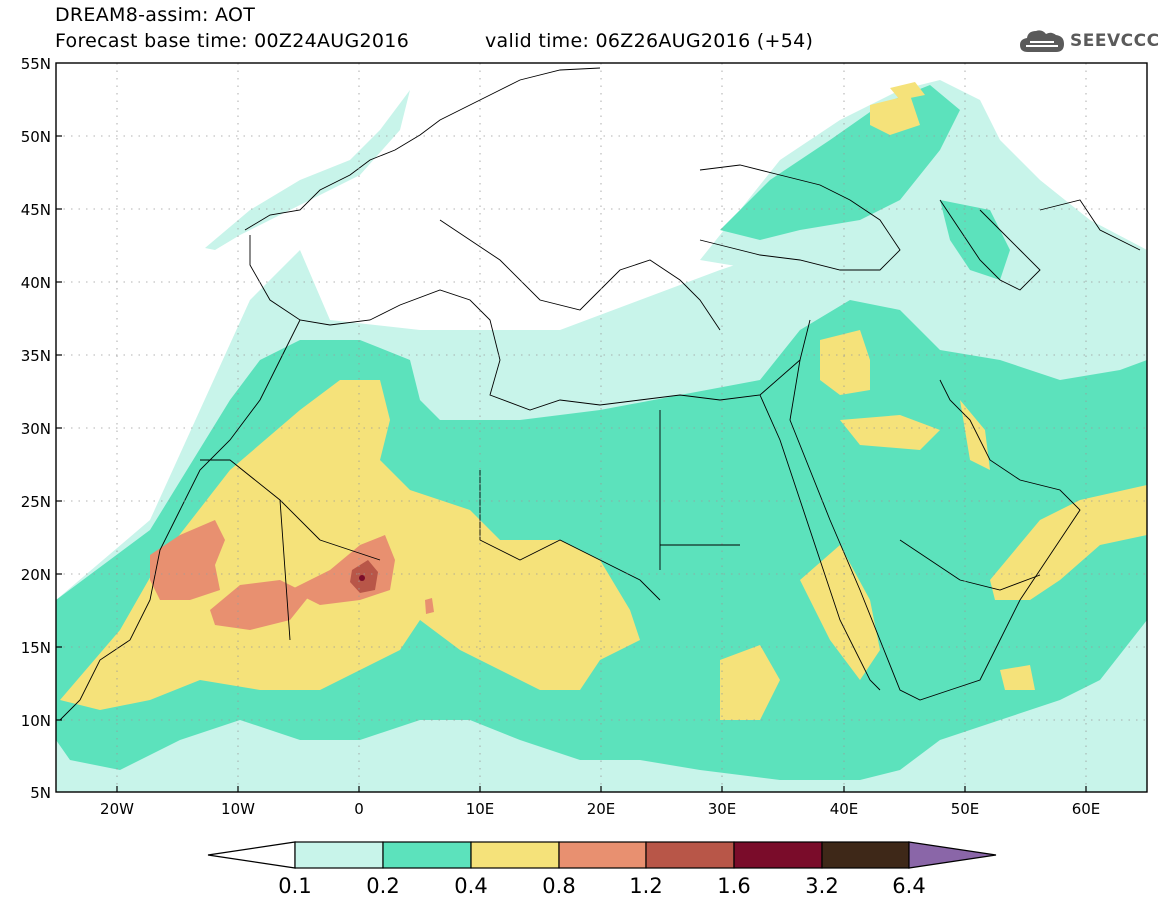 This screenshot has height=905, width=1165. I want to click on seevccc-logo: SEEVCCC, so click(1089, 41).